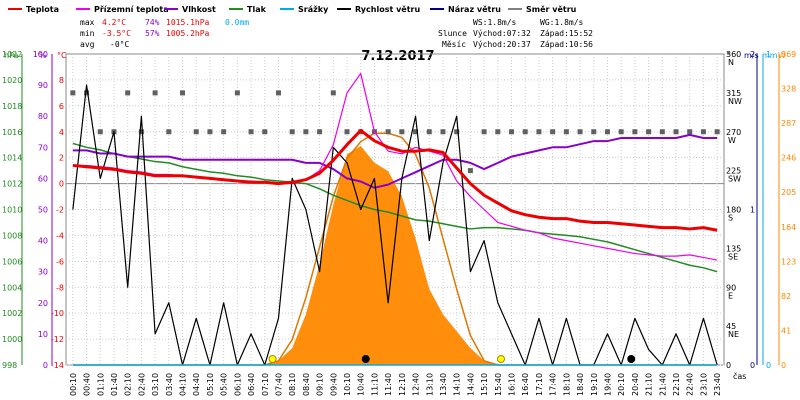 This screenshot has height=400, width=800. I want to click on compass-tick-label: SE, so click(733, 256).